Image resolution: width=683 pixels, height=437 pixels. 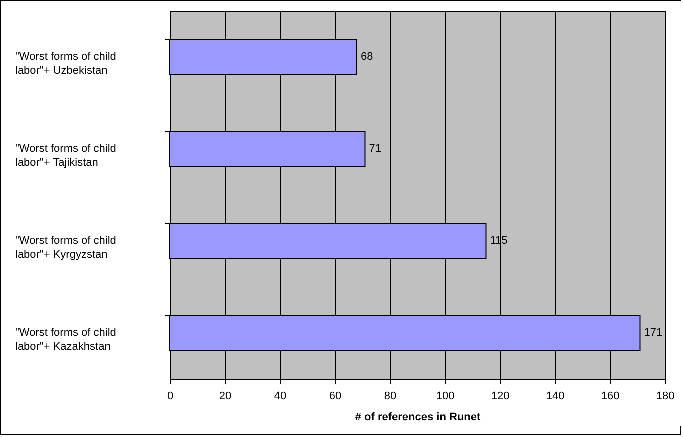 I want to click on x-tick-label: 0, so click(x=170, y=396).